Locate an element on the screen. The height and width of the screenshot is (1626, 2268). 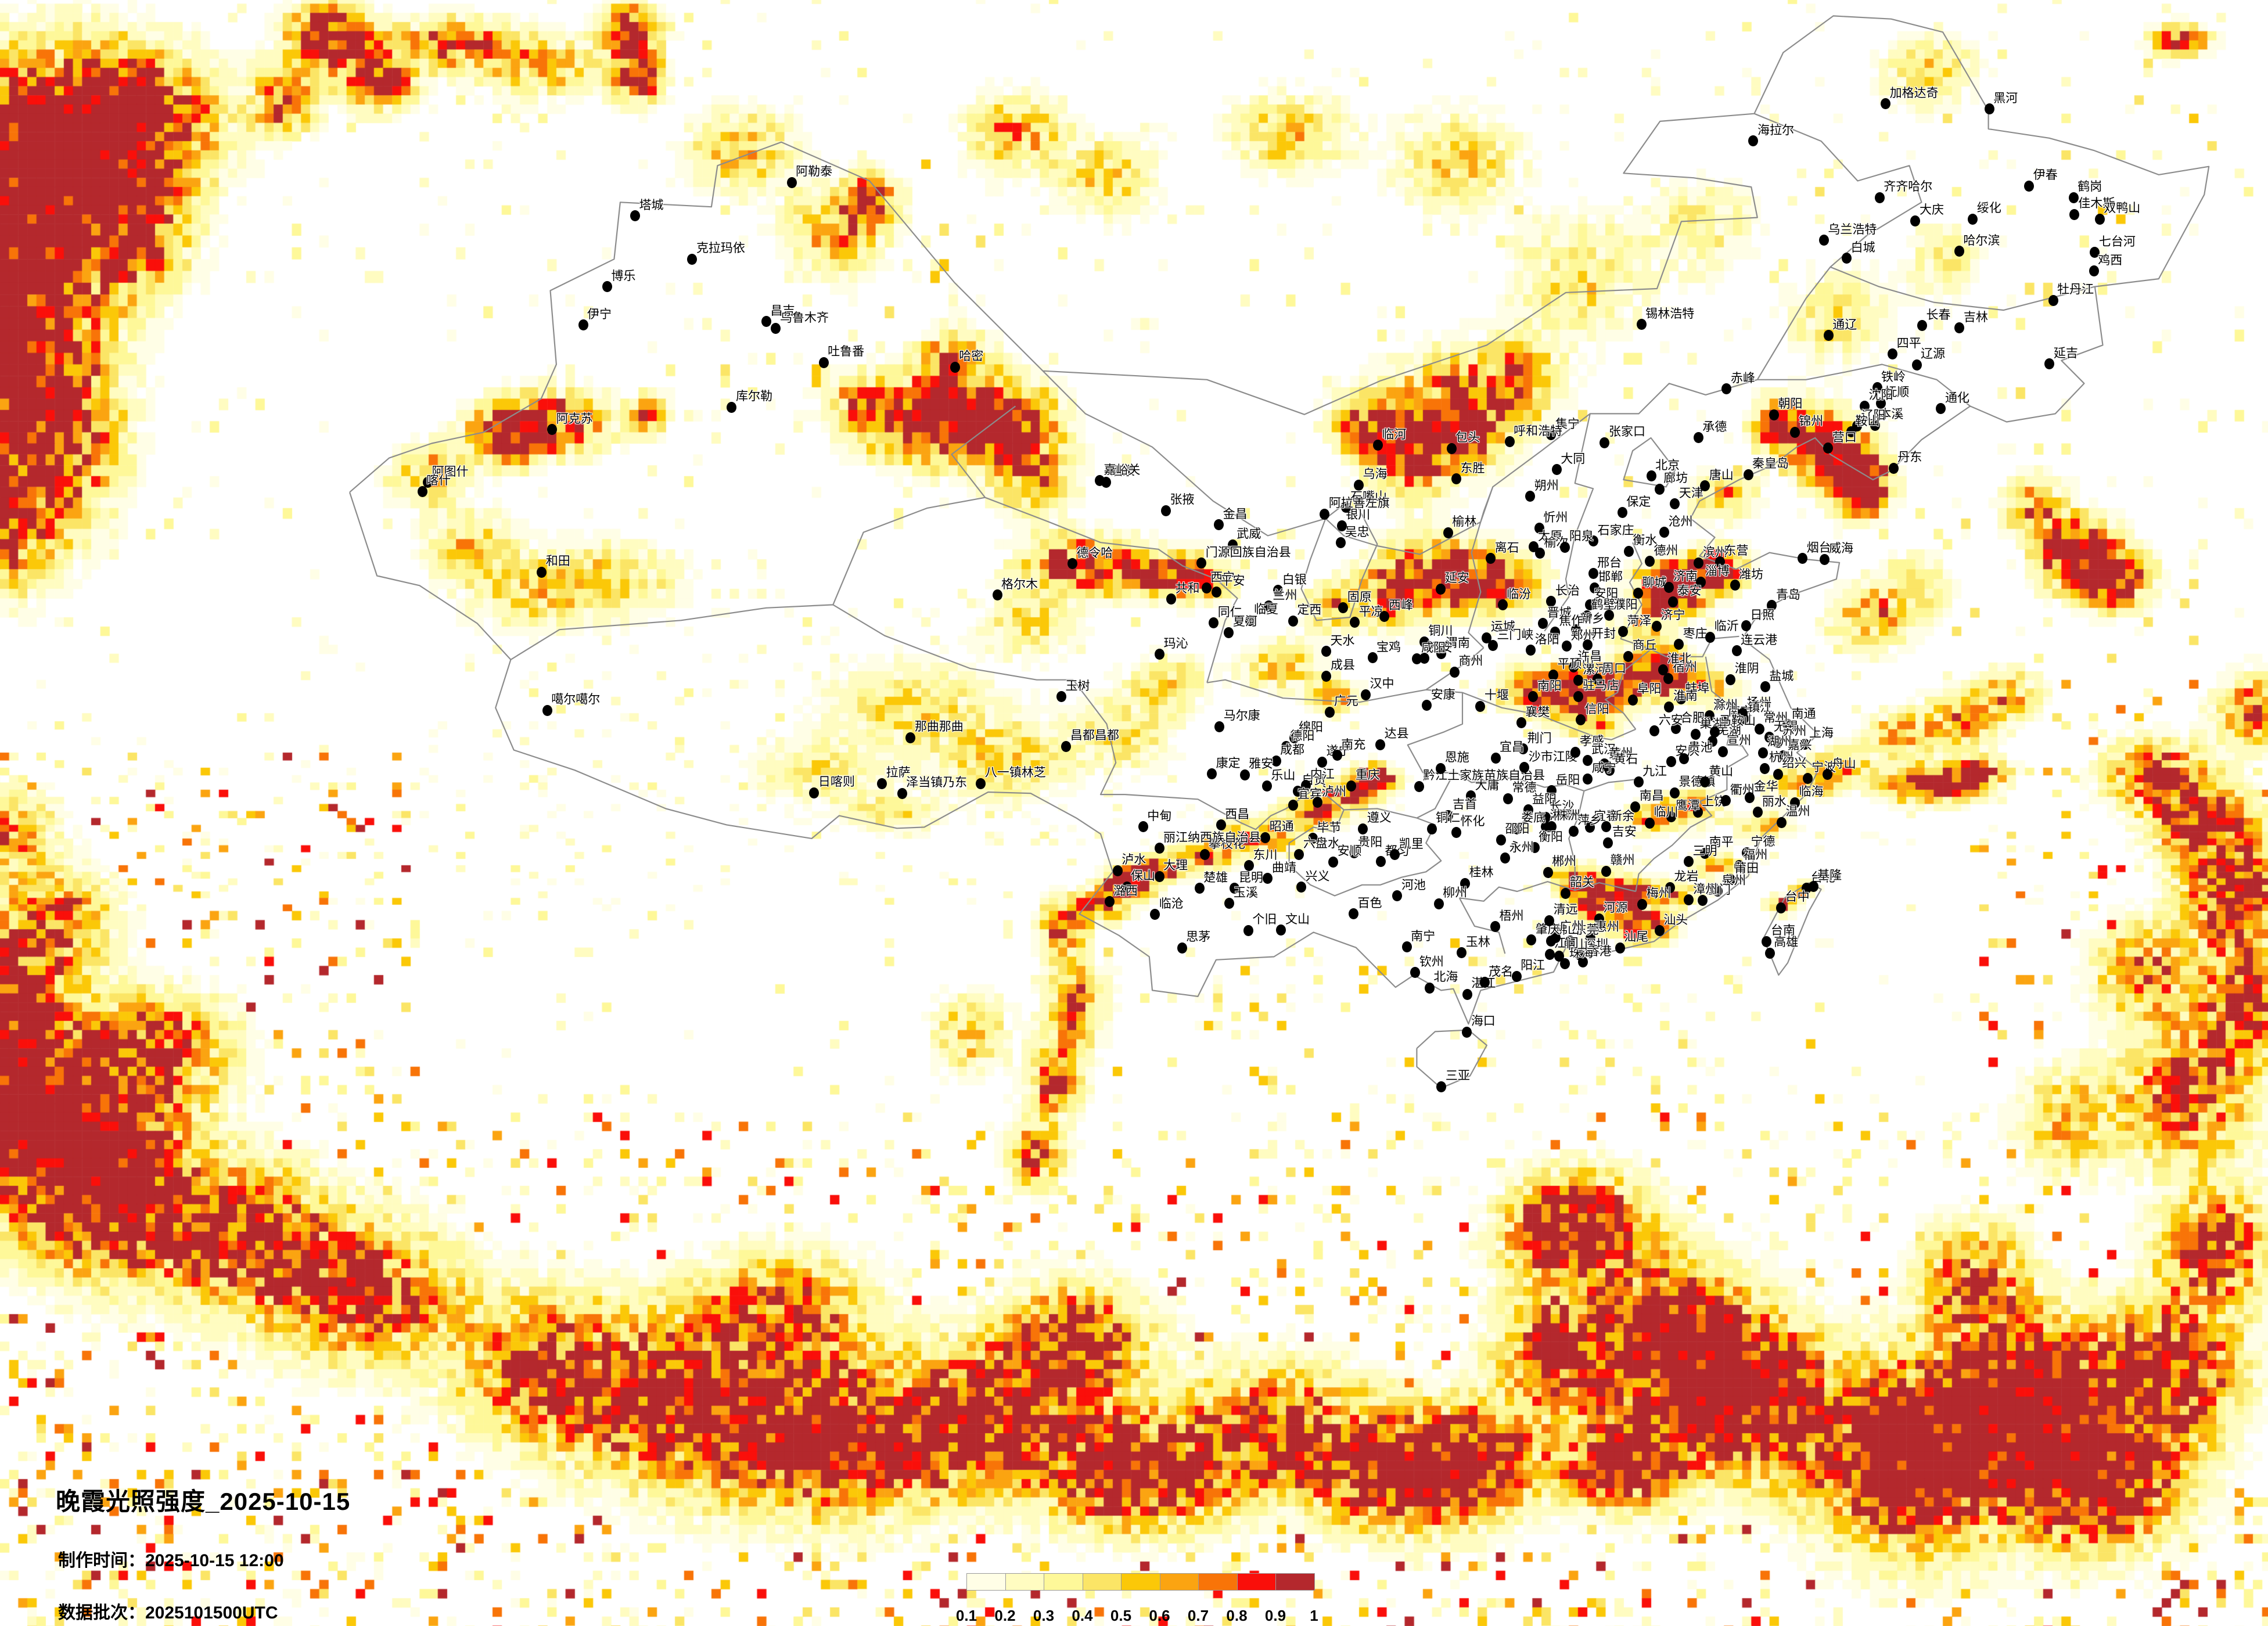
city-label: 昭通 is located at coordinates (1281, 827).